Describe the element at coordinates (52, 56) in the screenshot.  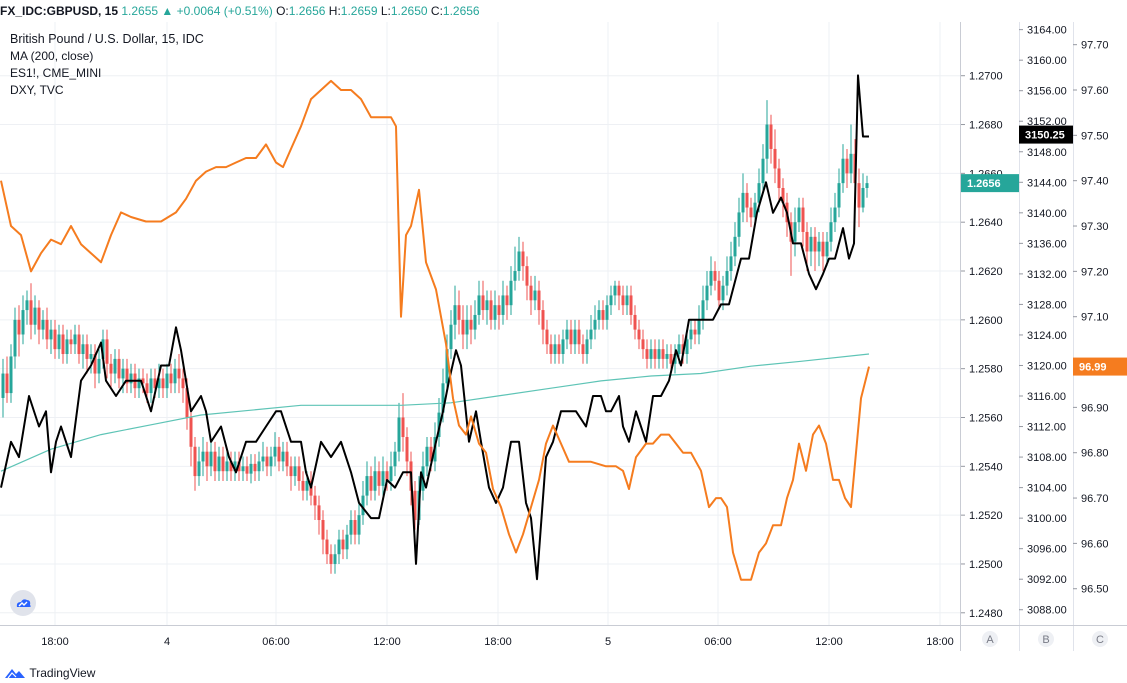
I see `legend-ma: MA (200, close)` at that location.